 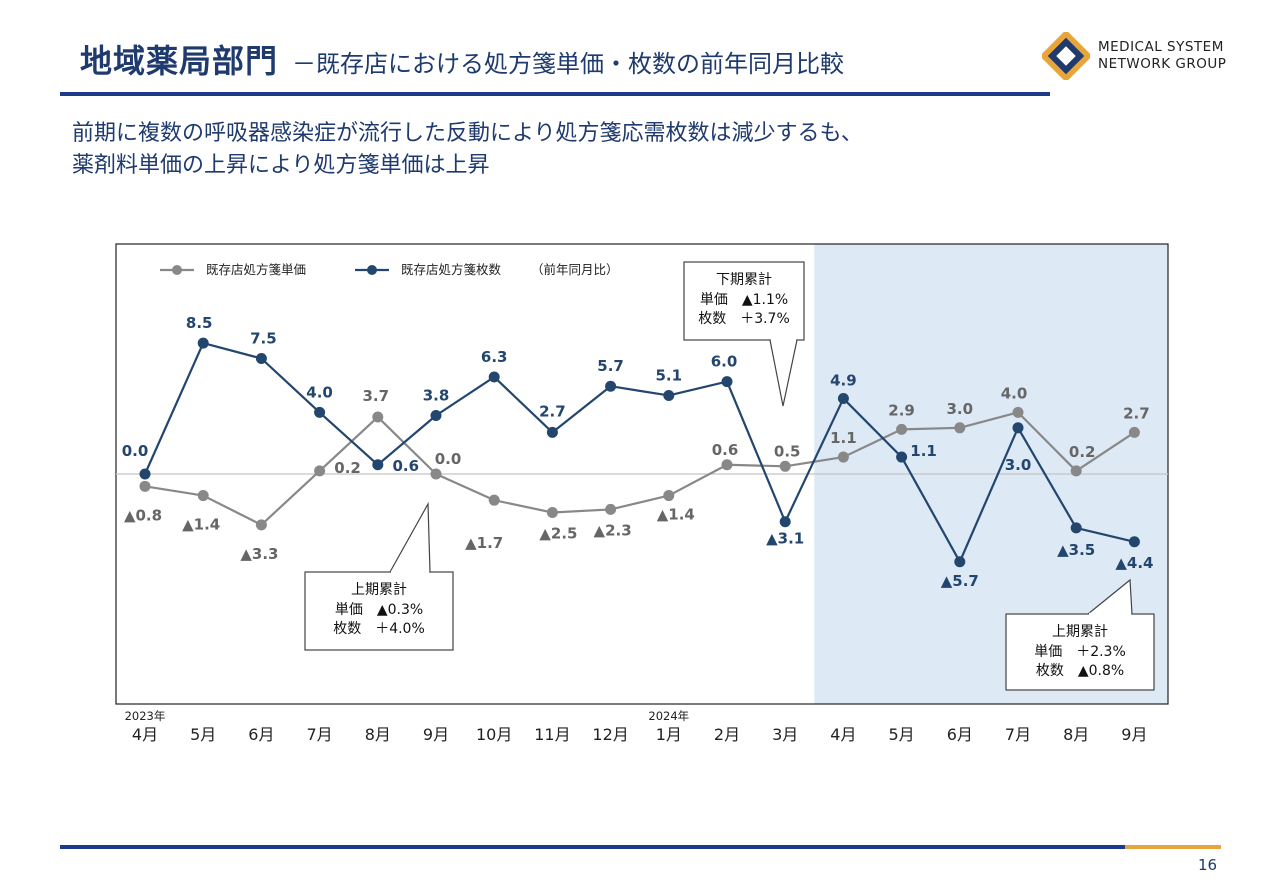 What do you see at coordinates (372, 270) in the screenshot?
I see `legend-count-marker` at bounding box center [372, 270].